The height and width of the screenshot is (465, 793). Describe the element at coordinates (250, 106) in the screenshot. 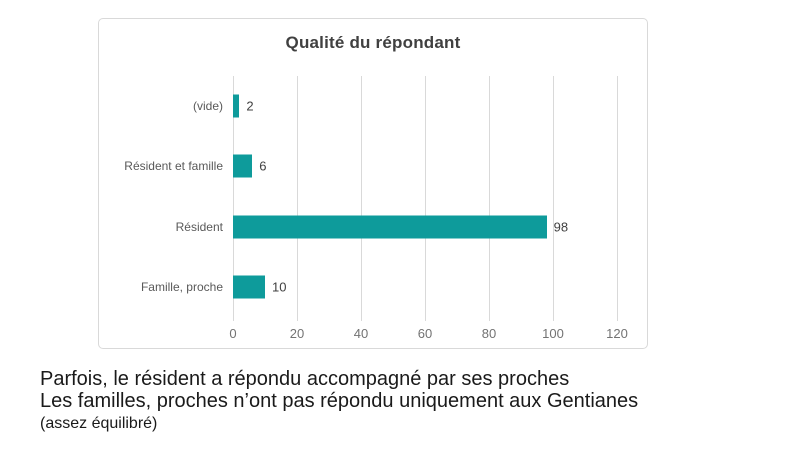

I see `value-label: 2` at that location.